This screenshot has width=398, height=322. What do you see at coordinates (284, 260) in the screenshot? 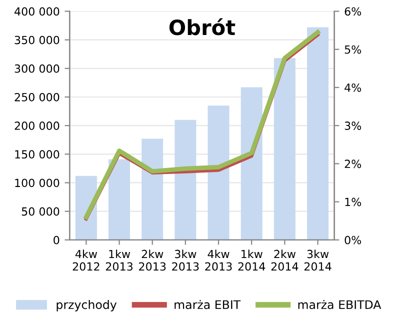
I see `x-tick-label: 2kw 2014` at bounding box center [284, 260].